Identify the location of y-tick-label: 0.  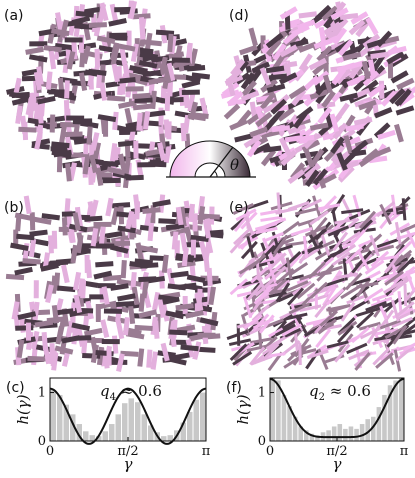
(262, 441).